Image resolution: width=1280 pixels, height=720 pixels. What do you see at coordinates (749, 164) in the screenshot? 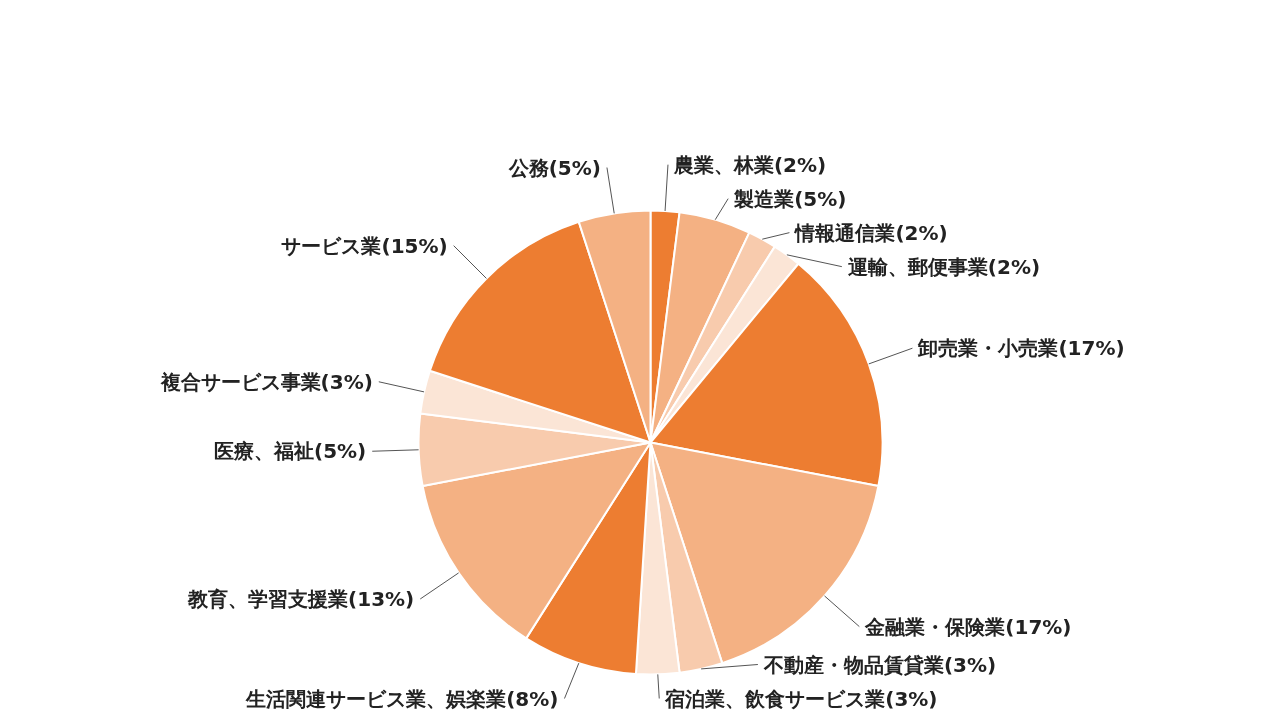
I see `slice-label: 農業、林業(2%)` at bounding box center [749, 164].